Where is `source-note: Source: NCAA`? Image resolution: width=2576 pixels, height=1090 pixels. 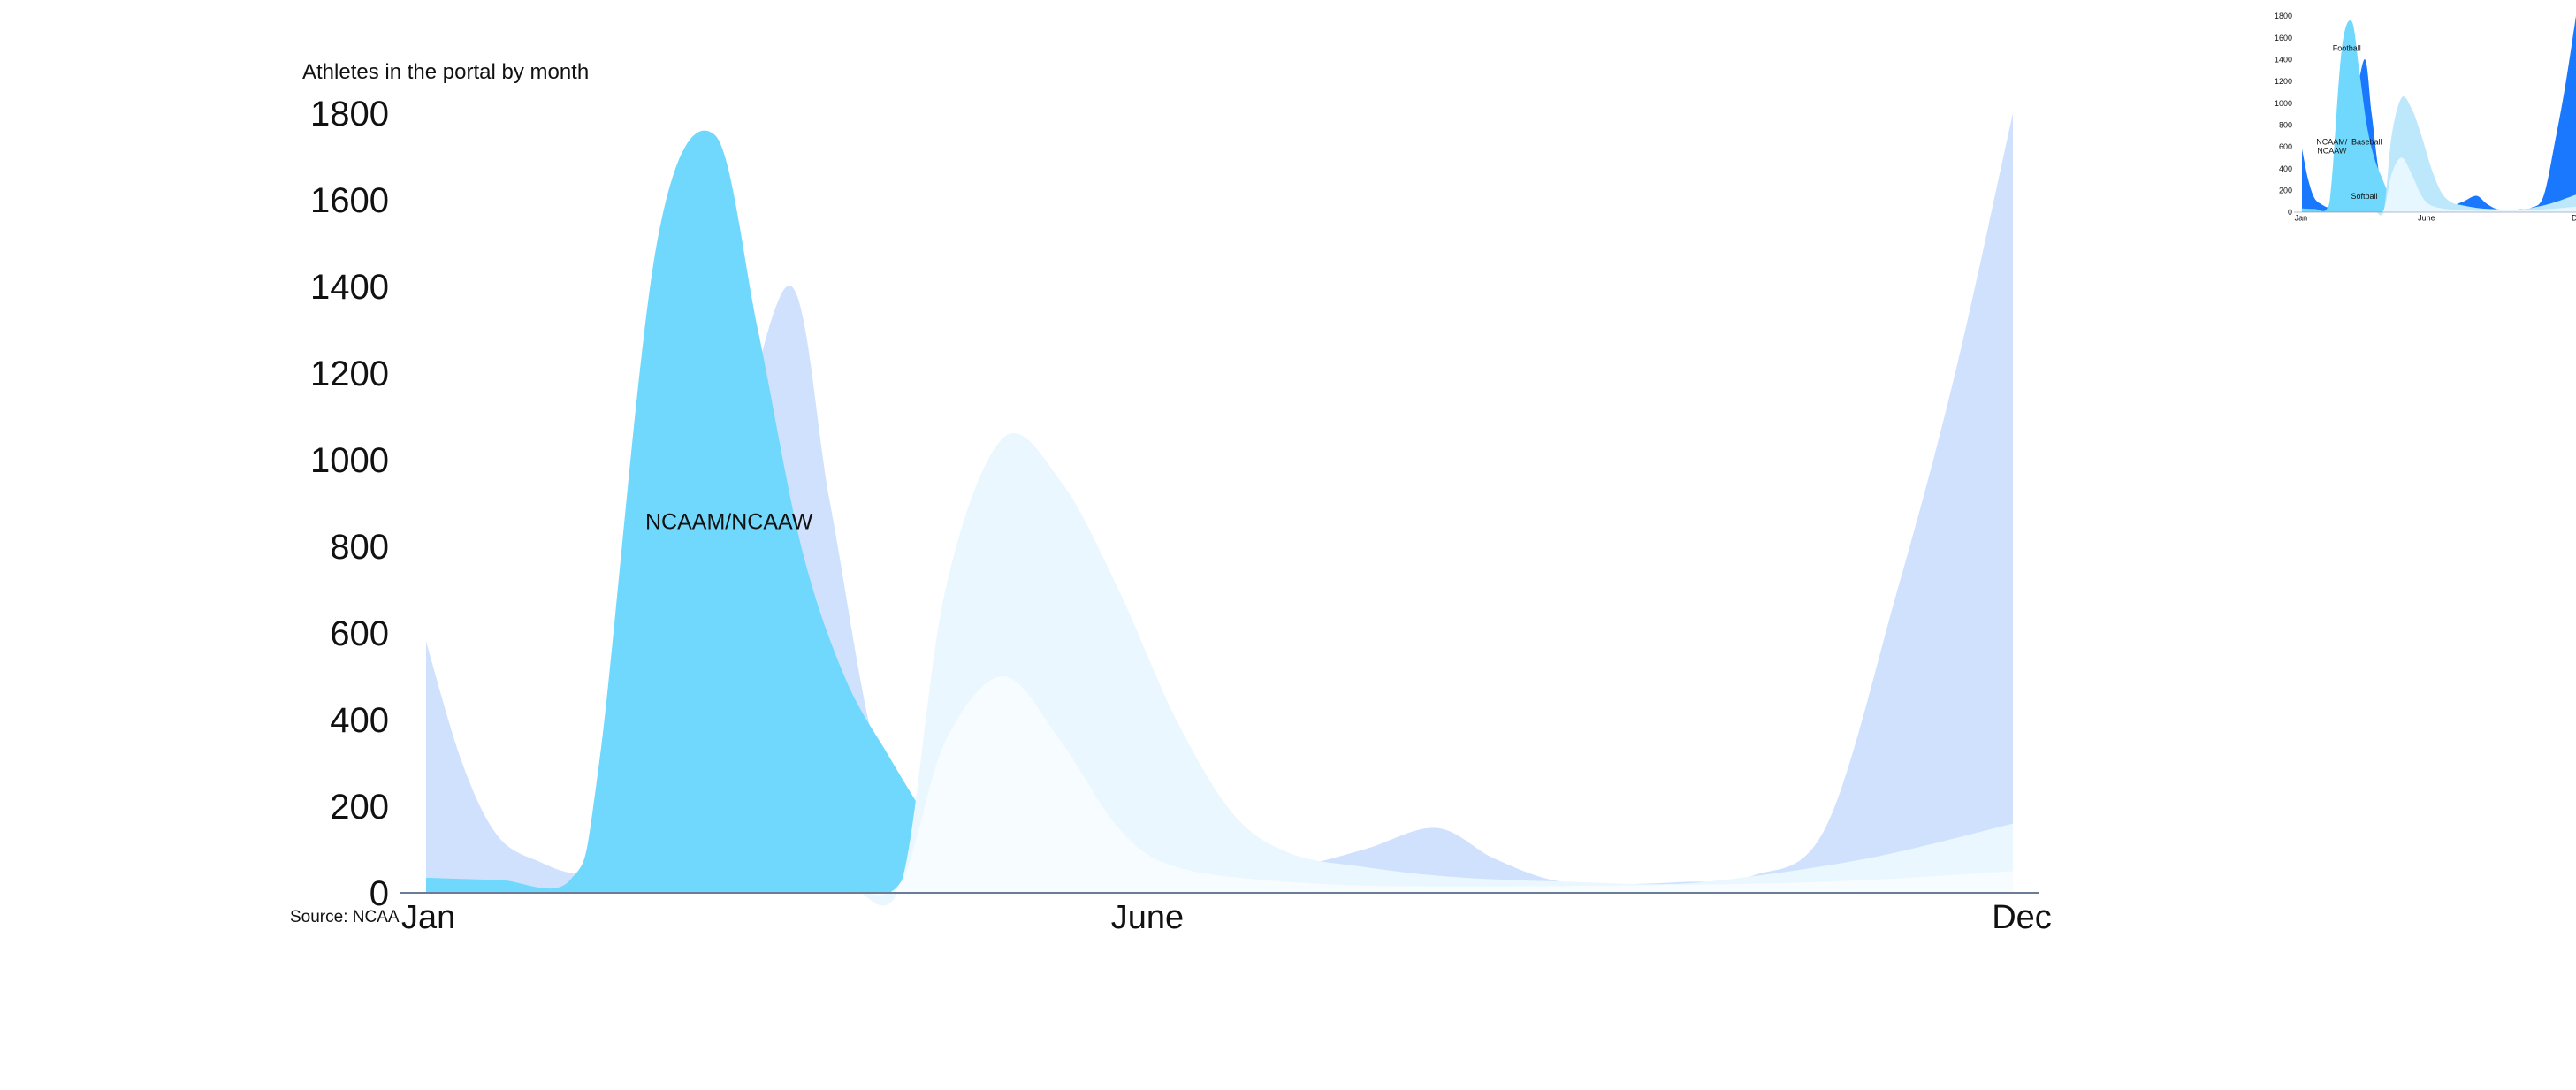 source-note: Source: NCAA is located at coordinates (345, 917).